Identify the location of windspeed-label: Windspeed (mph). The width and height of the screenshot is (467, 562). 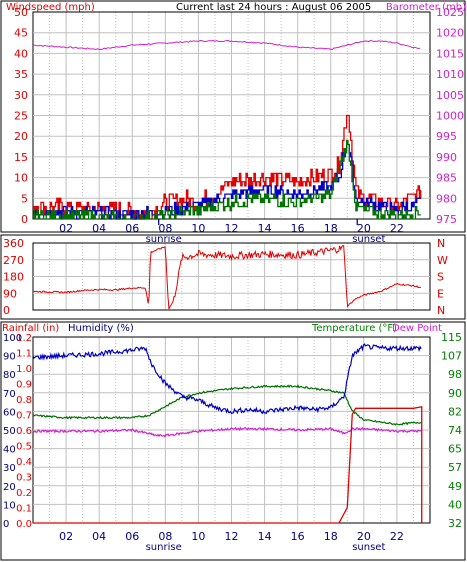
(50, 7).